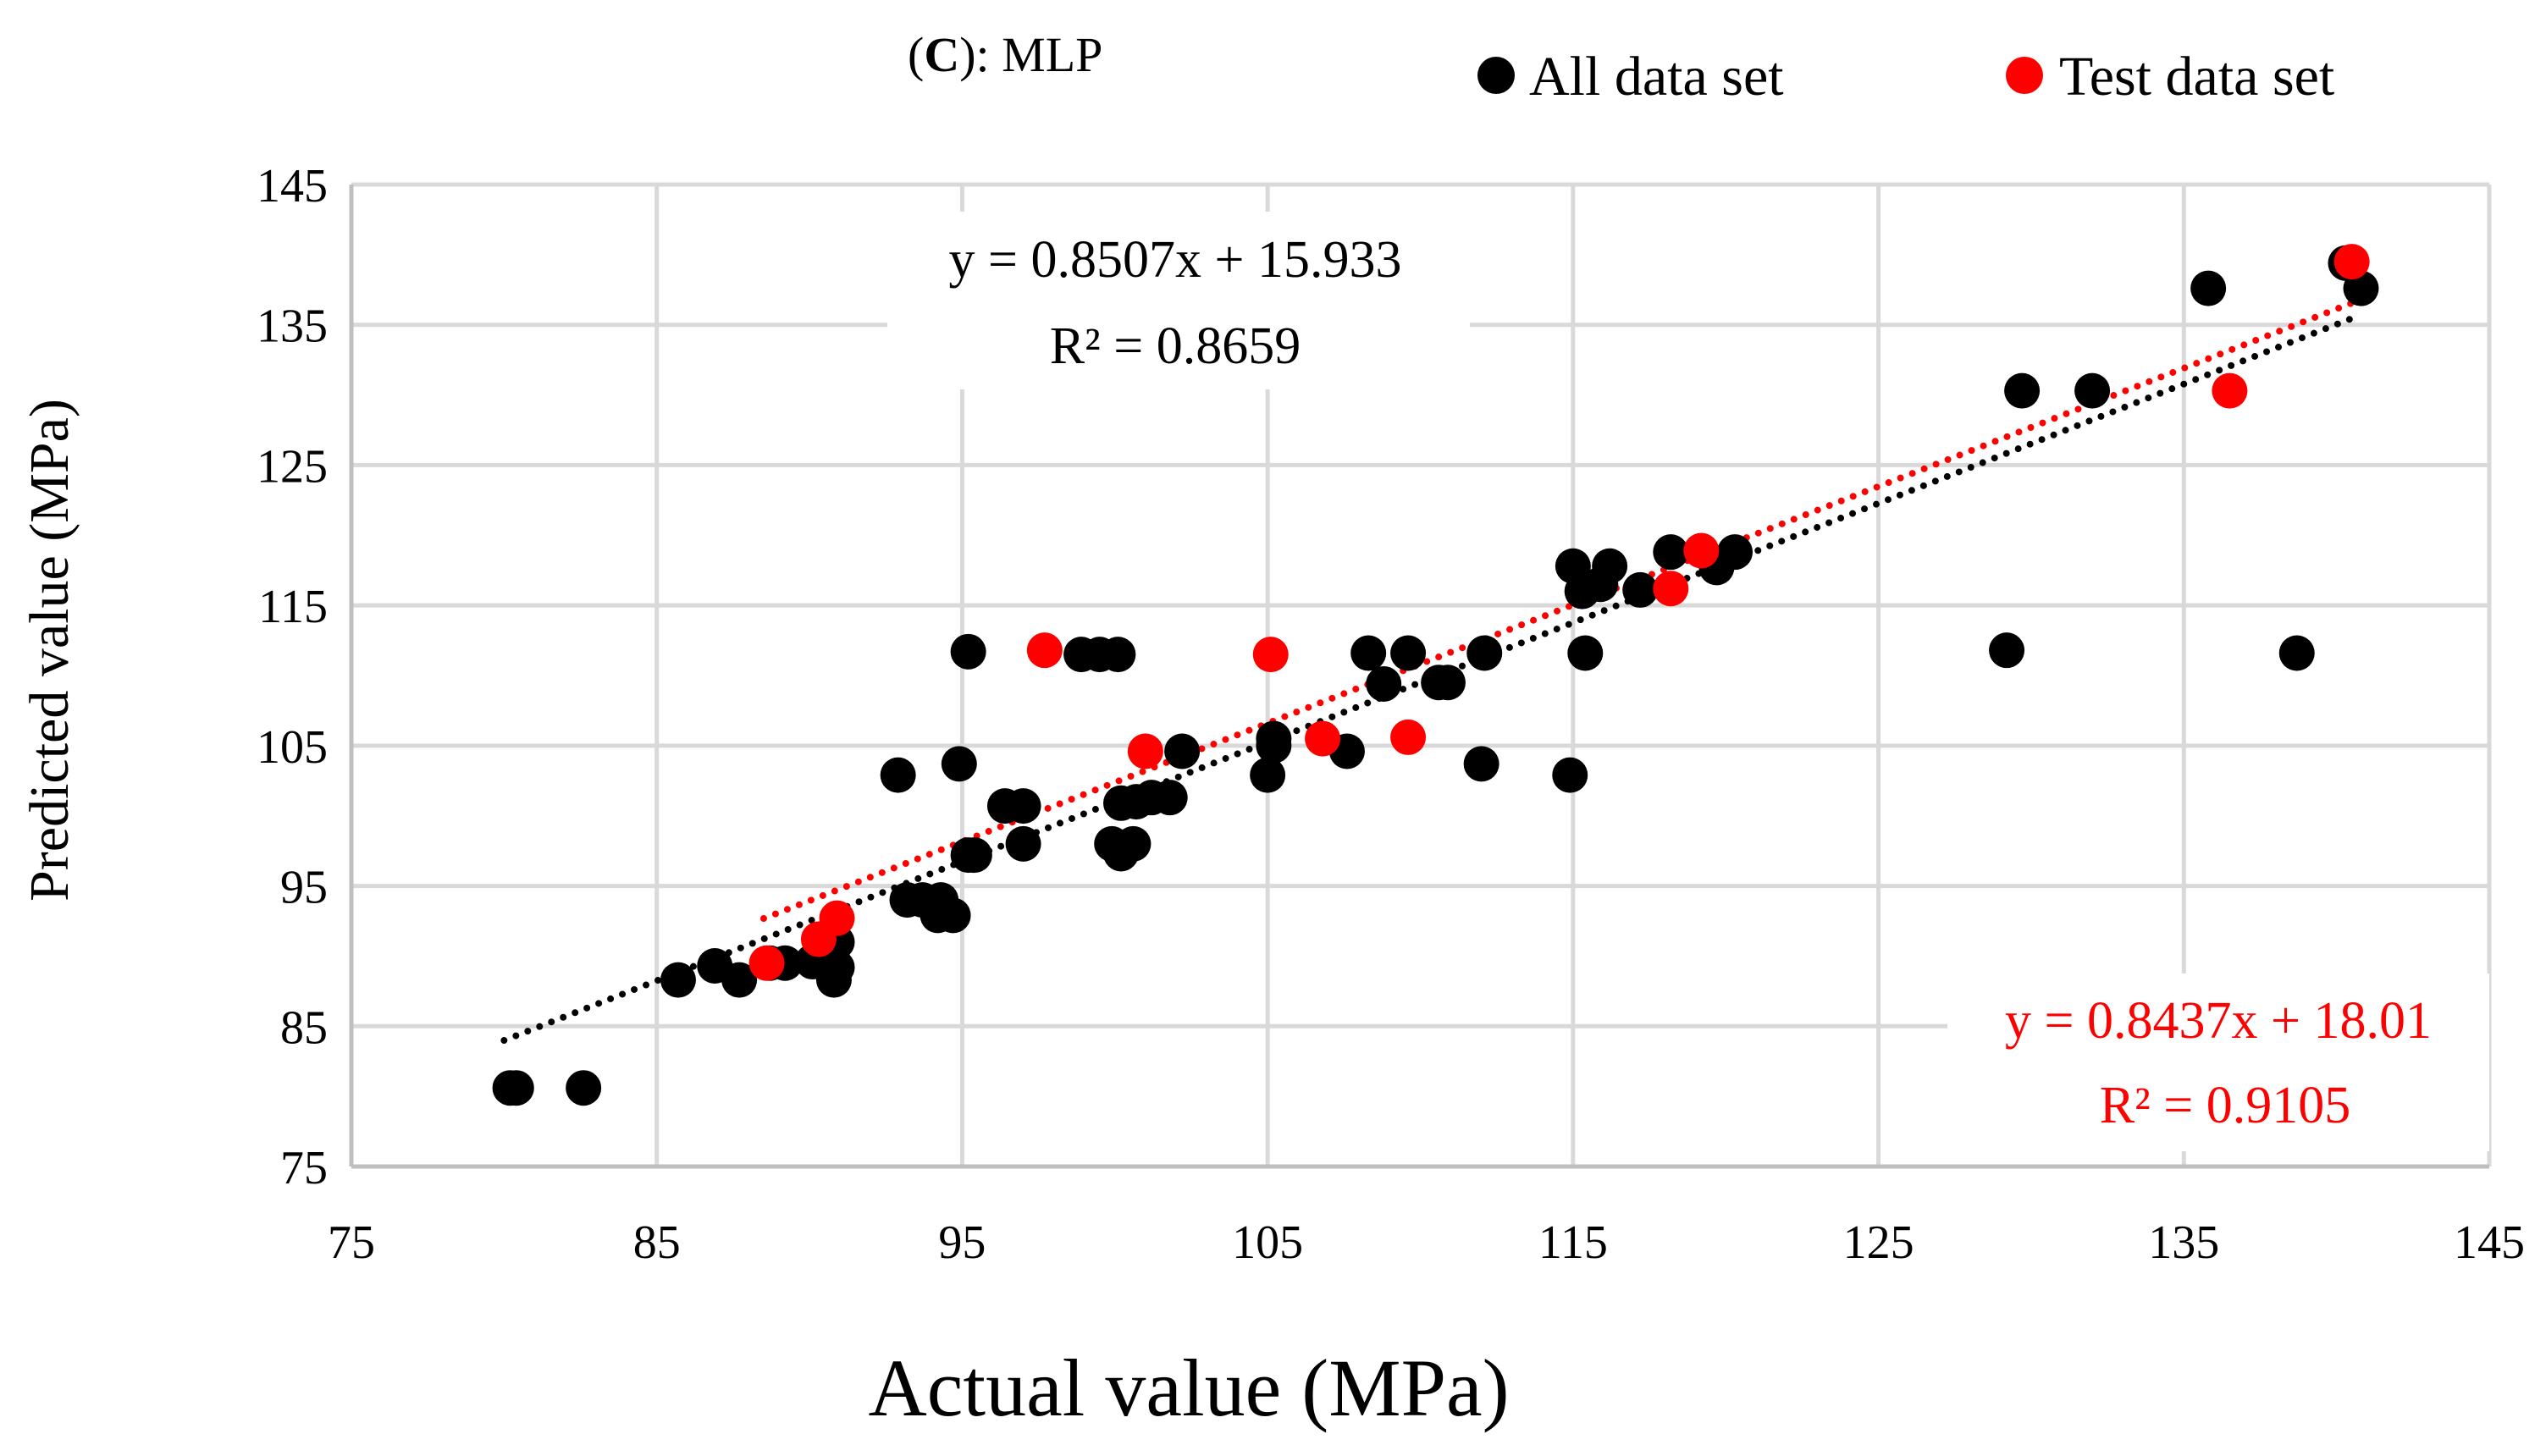  What do you see at coordinates (1656, 77) in the screenshot?
I see `legend-label-all-data: All data set` at bounding box center [1656, 77].